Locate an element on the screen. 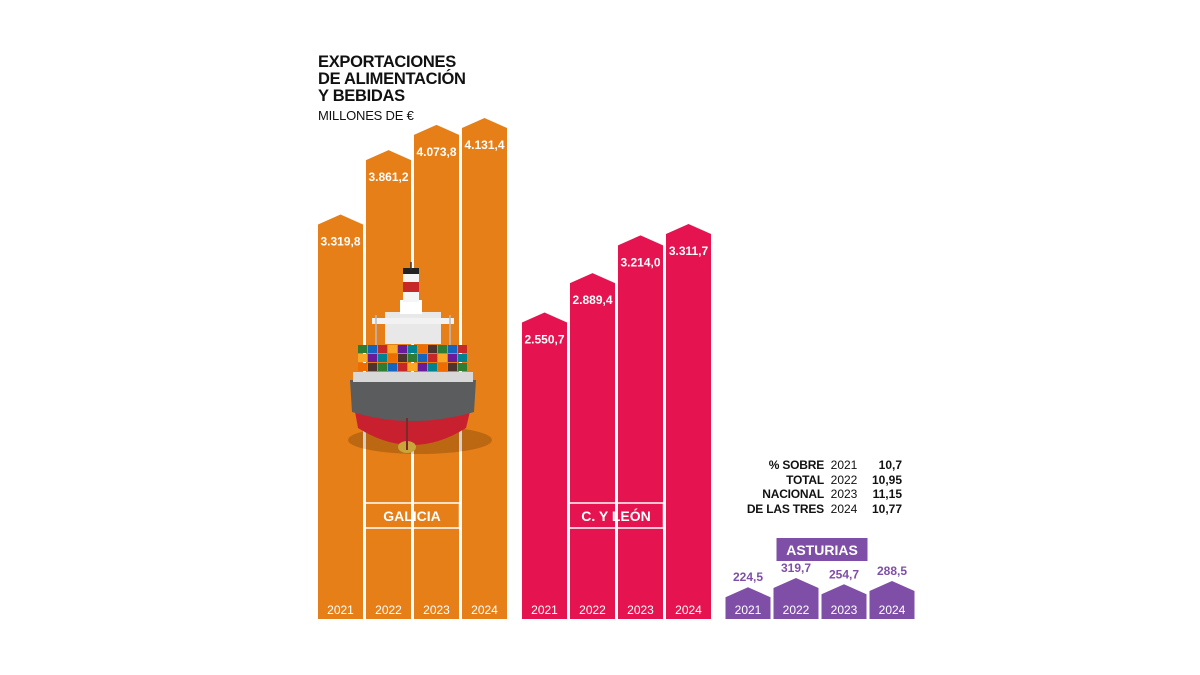 Image resolution: width=1200 pixels, height=675 pixels. pct-row-2024: DE LAS TRES 2024 10,77 is located at coordinates (816, 509).